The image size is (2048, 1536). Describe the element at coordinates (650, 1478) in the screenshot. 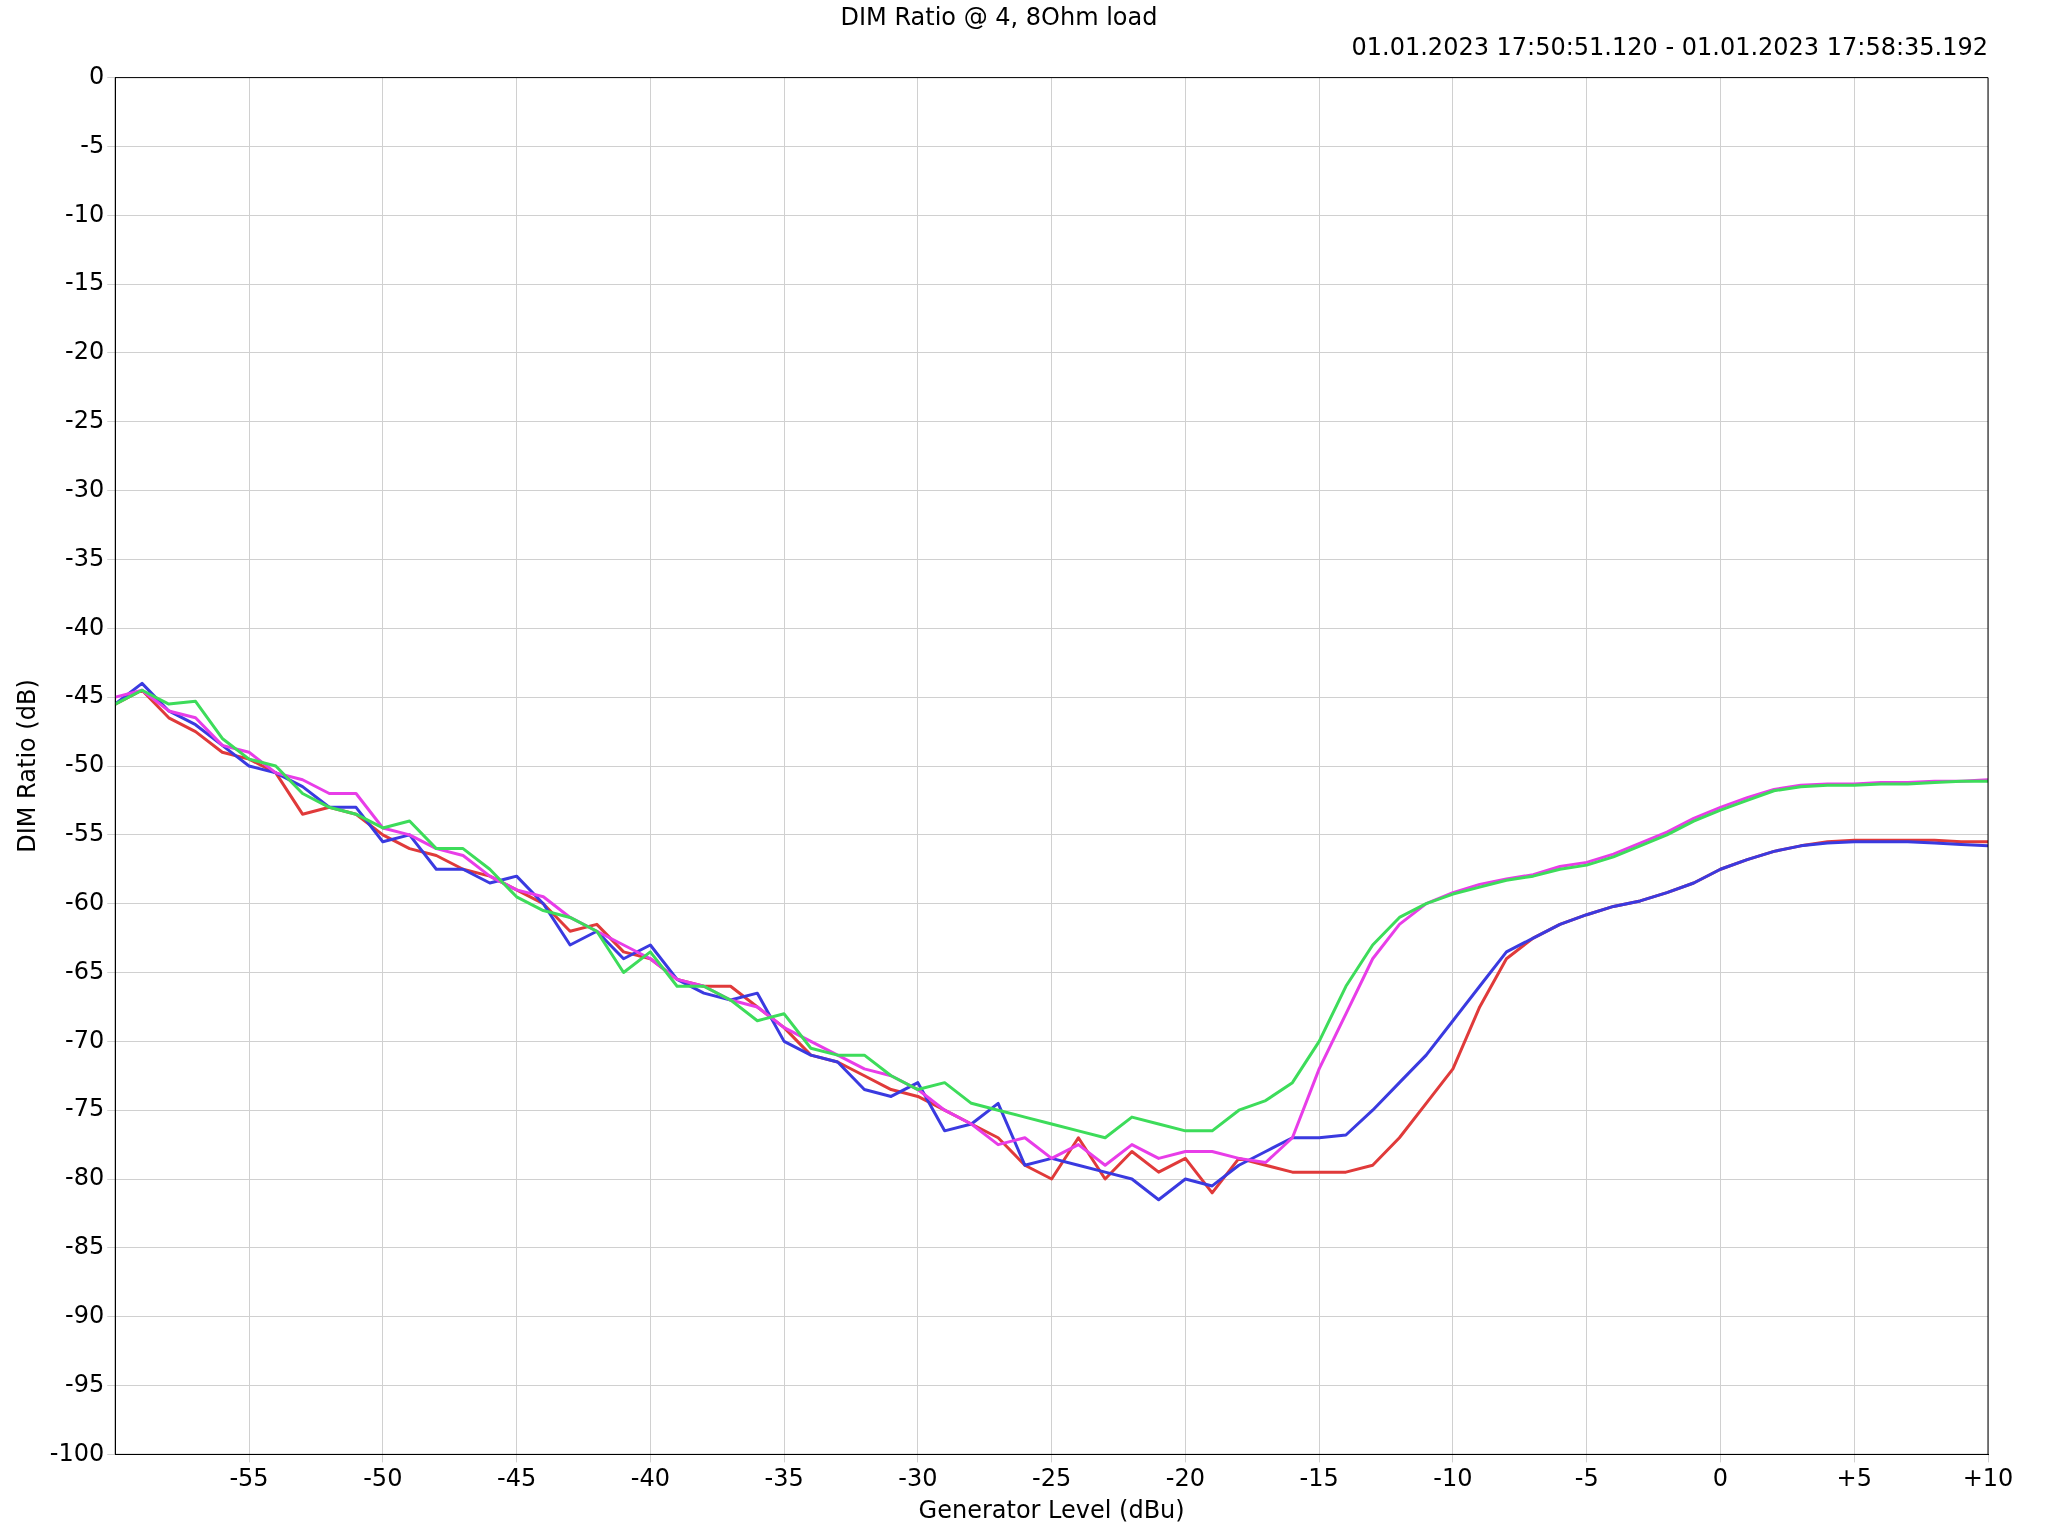

I see `x-tick-label: -40` at that location.